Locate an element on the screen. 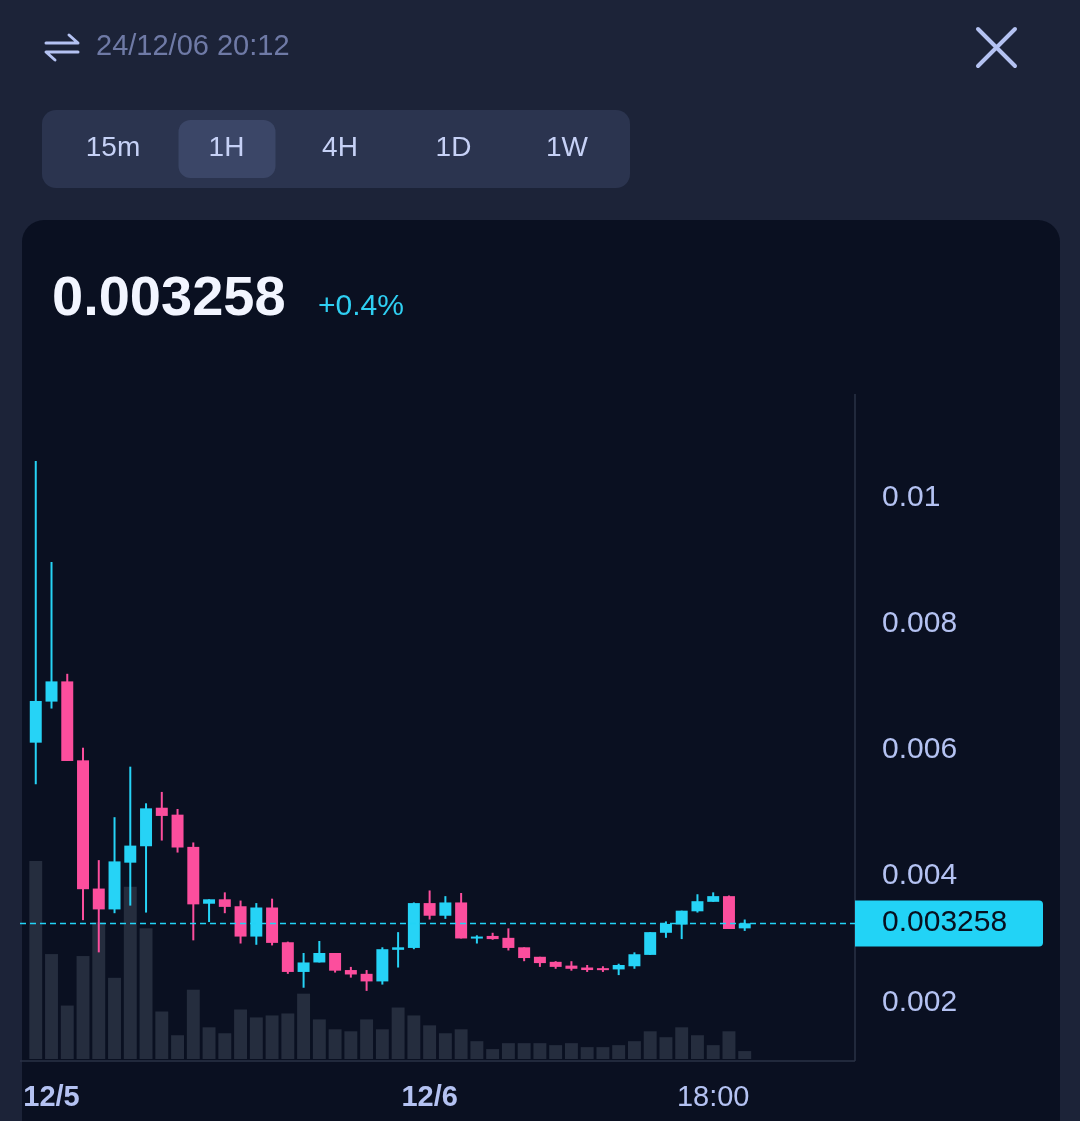  text: 1H is located at coordinates (226, 147).